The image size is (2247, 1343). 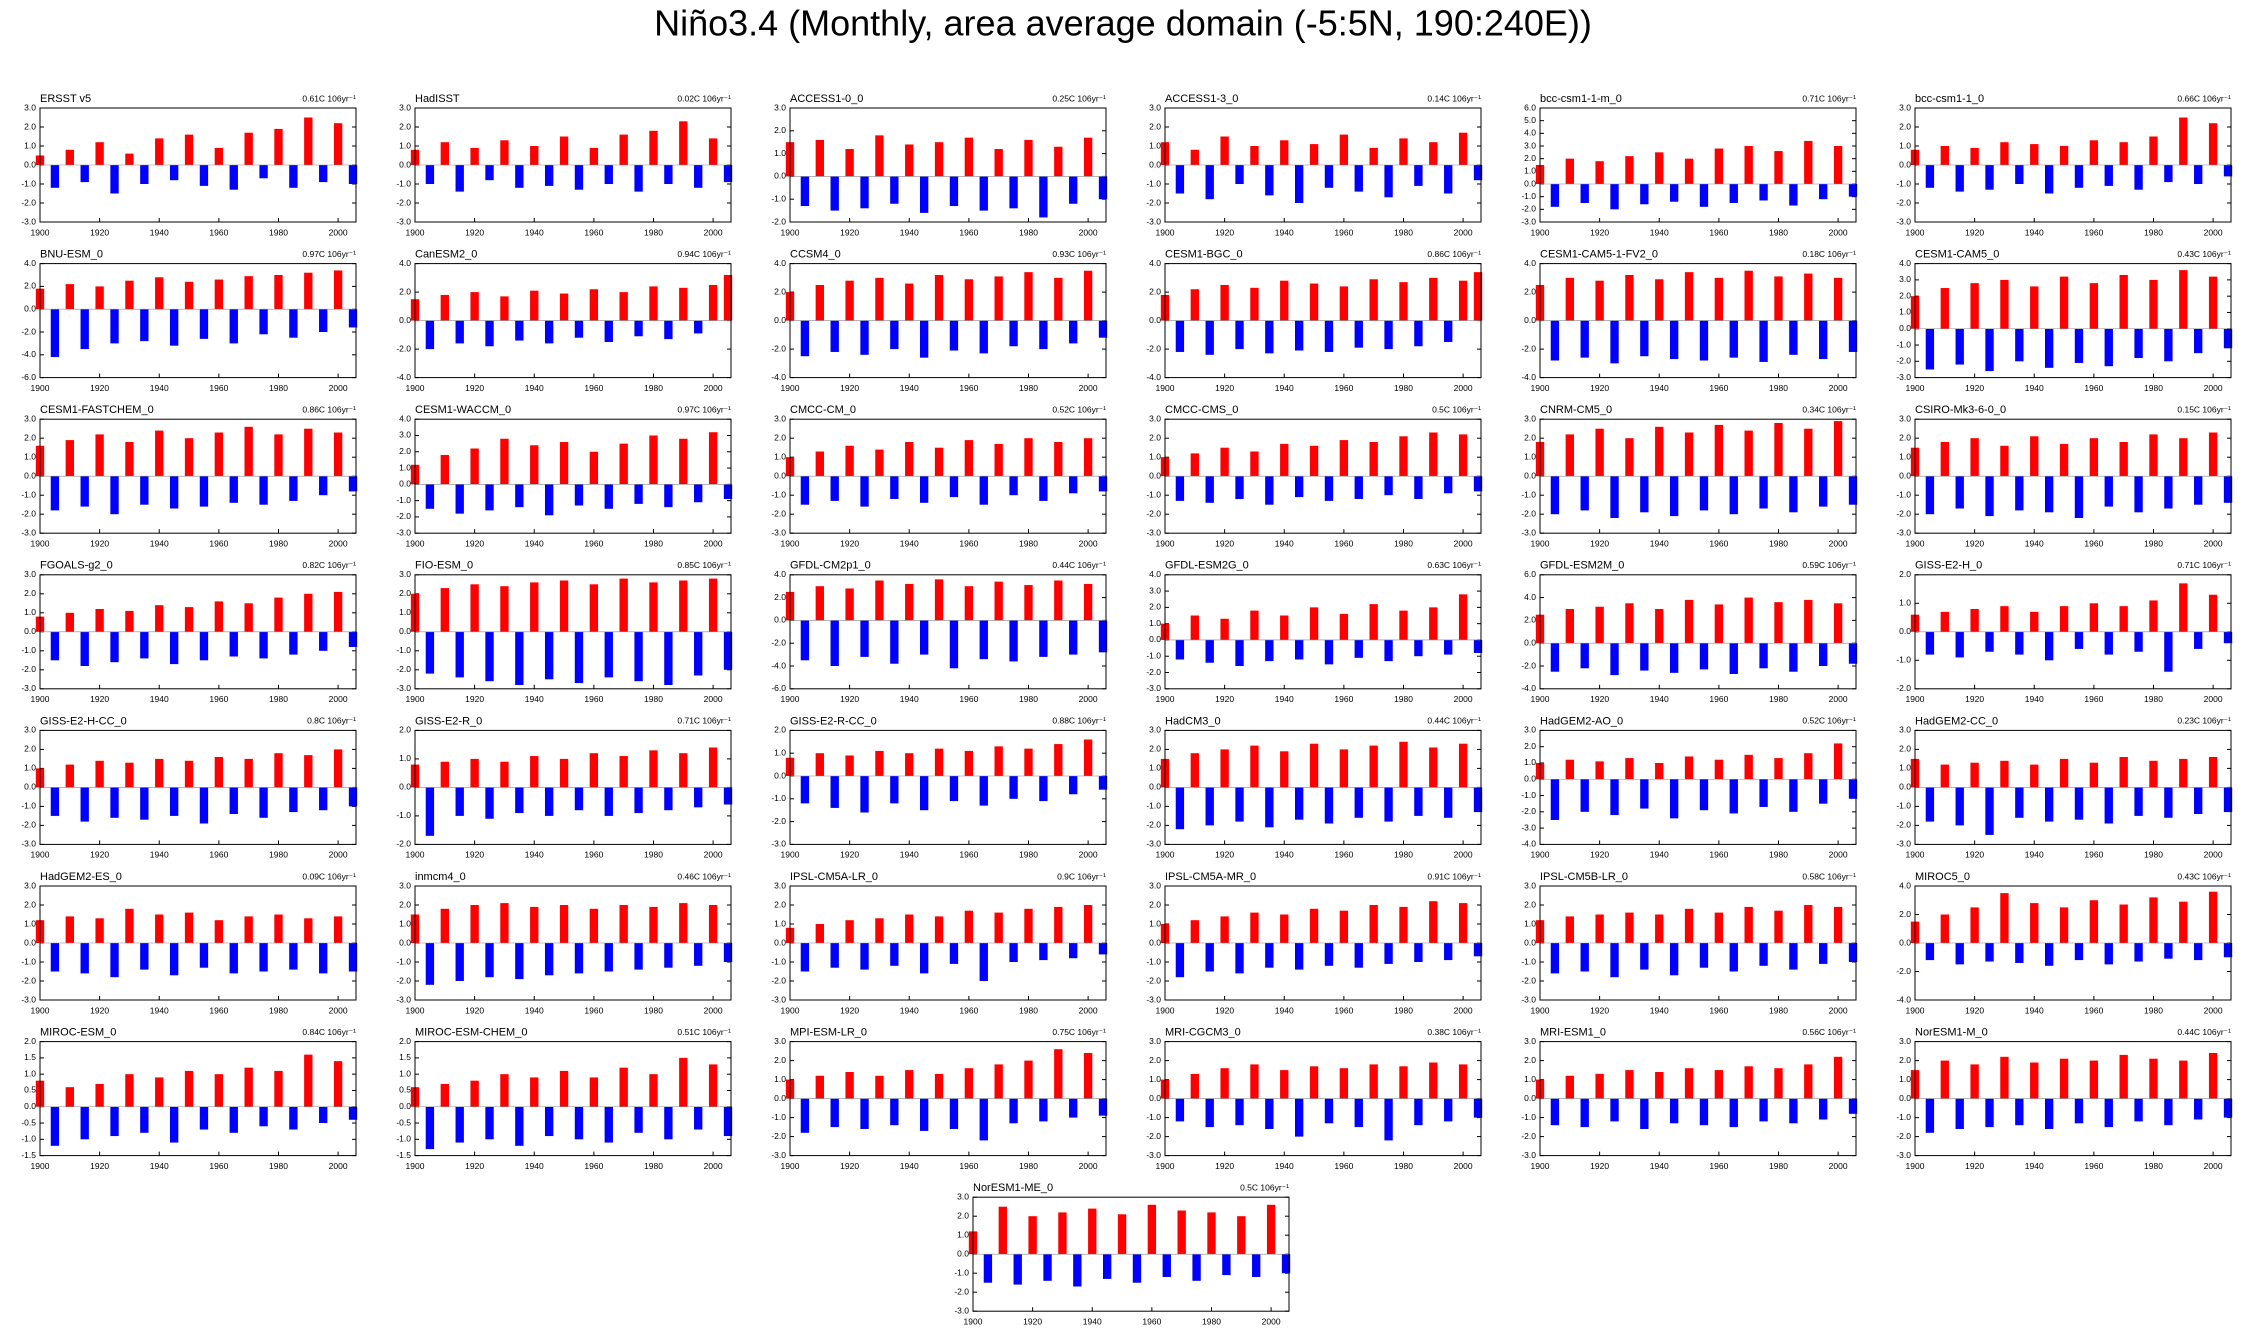 What do you see at coordinates (704, 1032) in the screenshot?
I see `trend-label: 0.51C 106yr⁻¹` at bounding box center [704, 1032].